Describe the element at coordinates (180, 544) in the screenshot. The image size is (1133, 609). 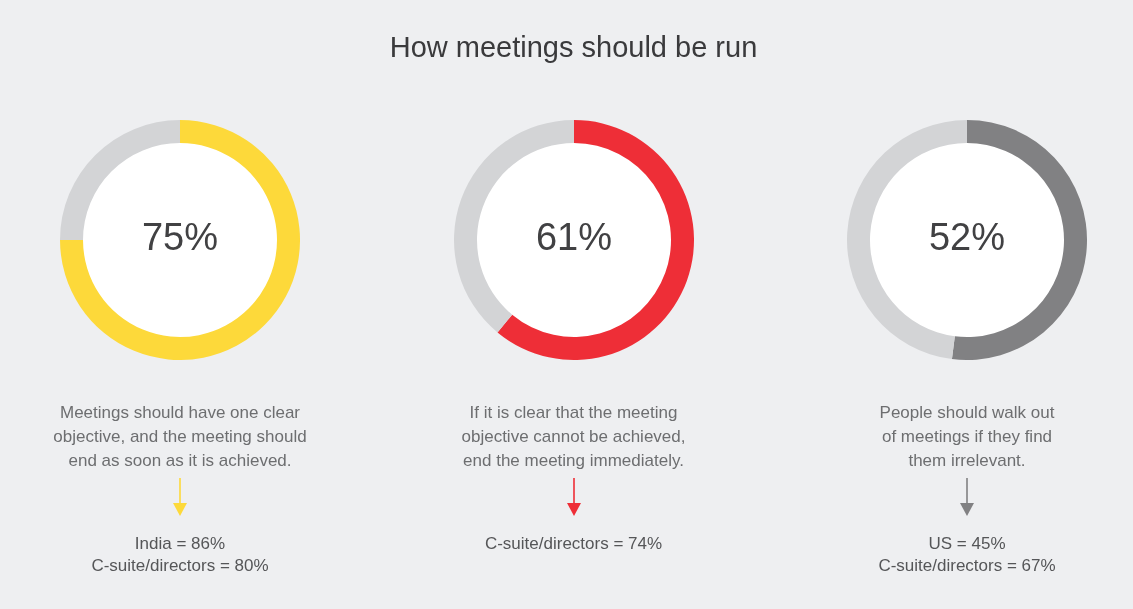
I see `text: India = 86%` at that location.